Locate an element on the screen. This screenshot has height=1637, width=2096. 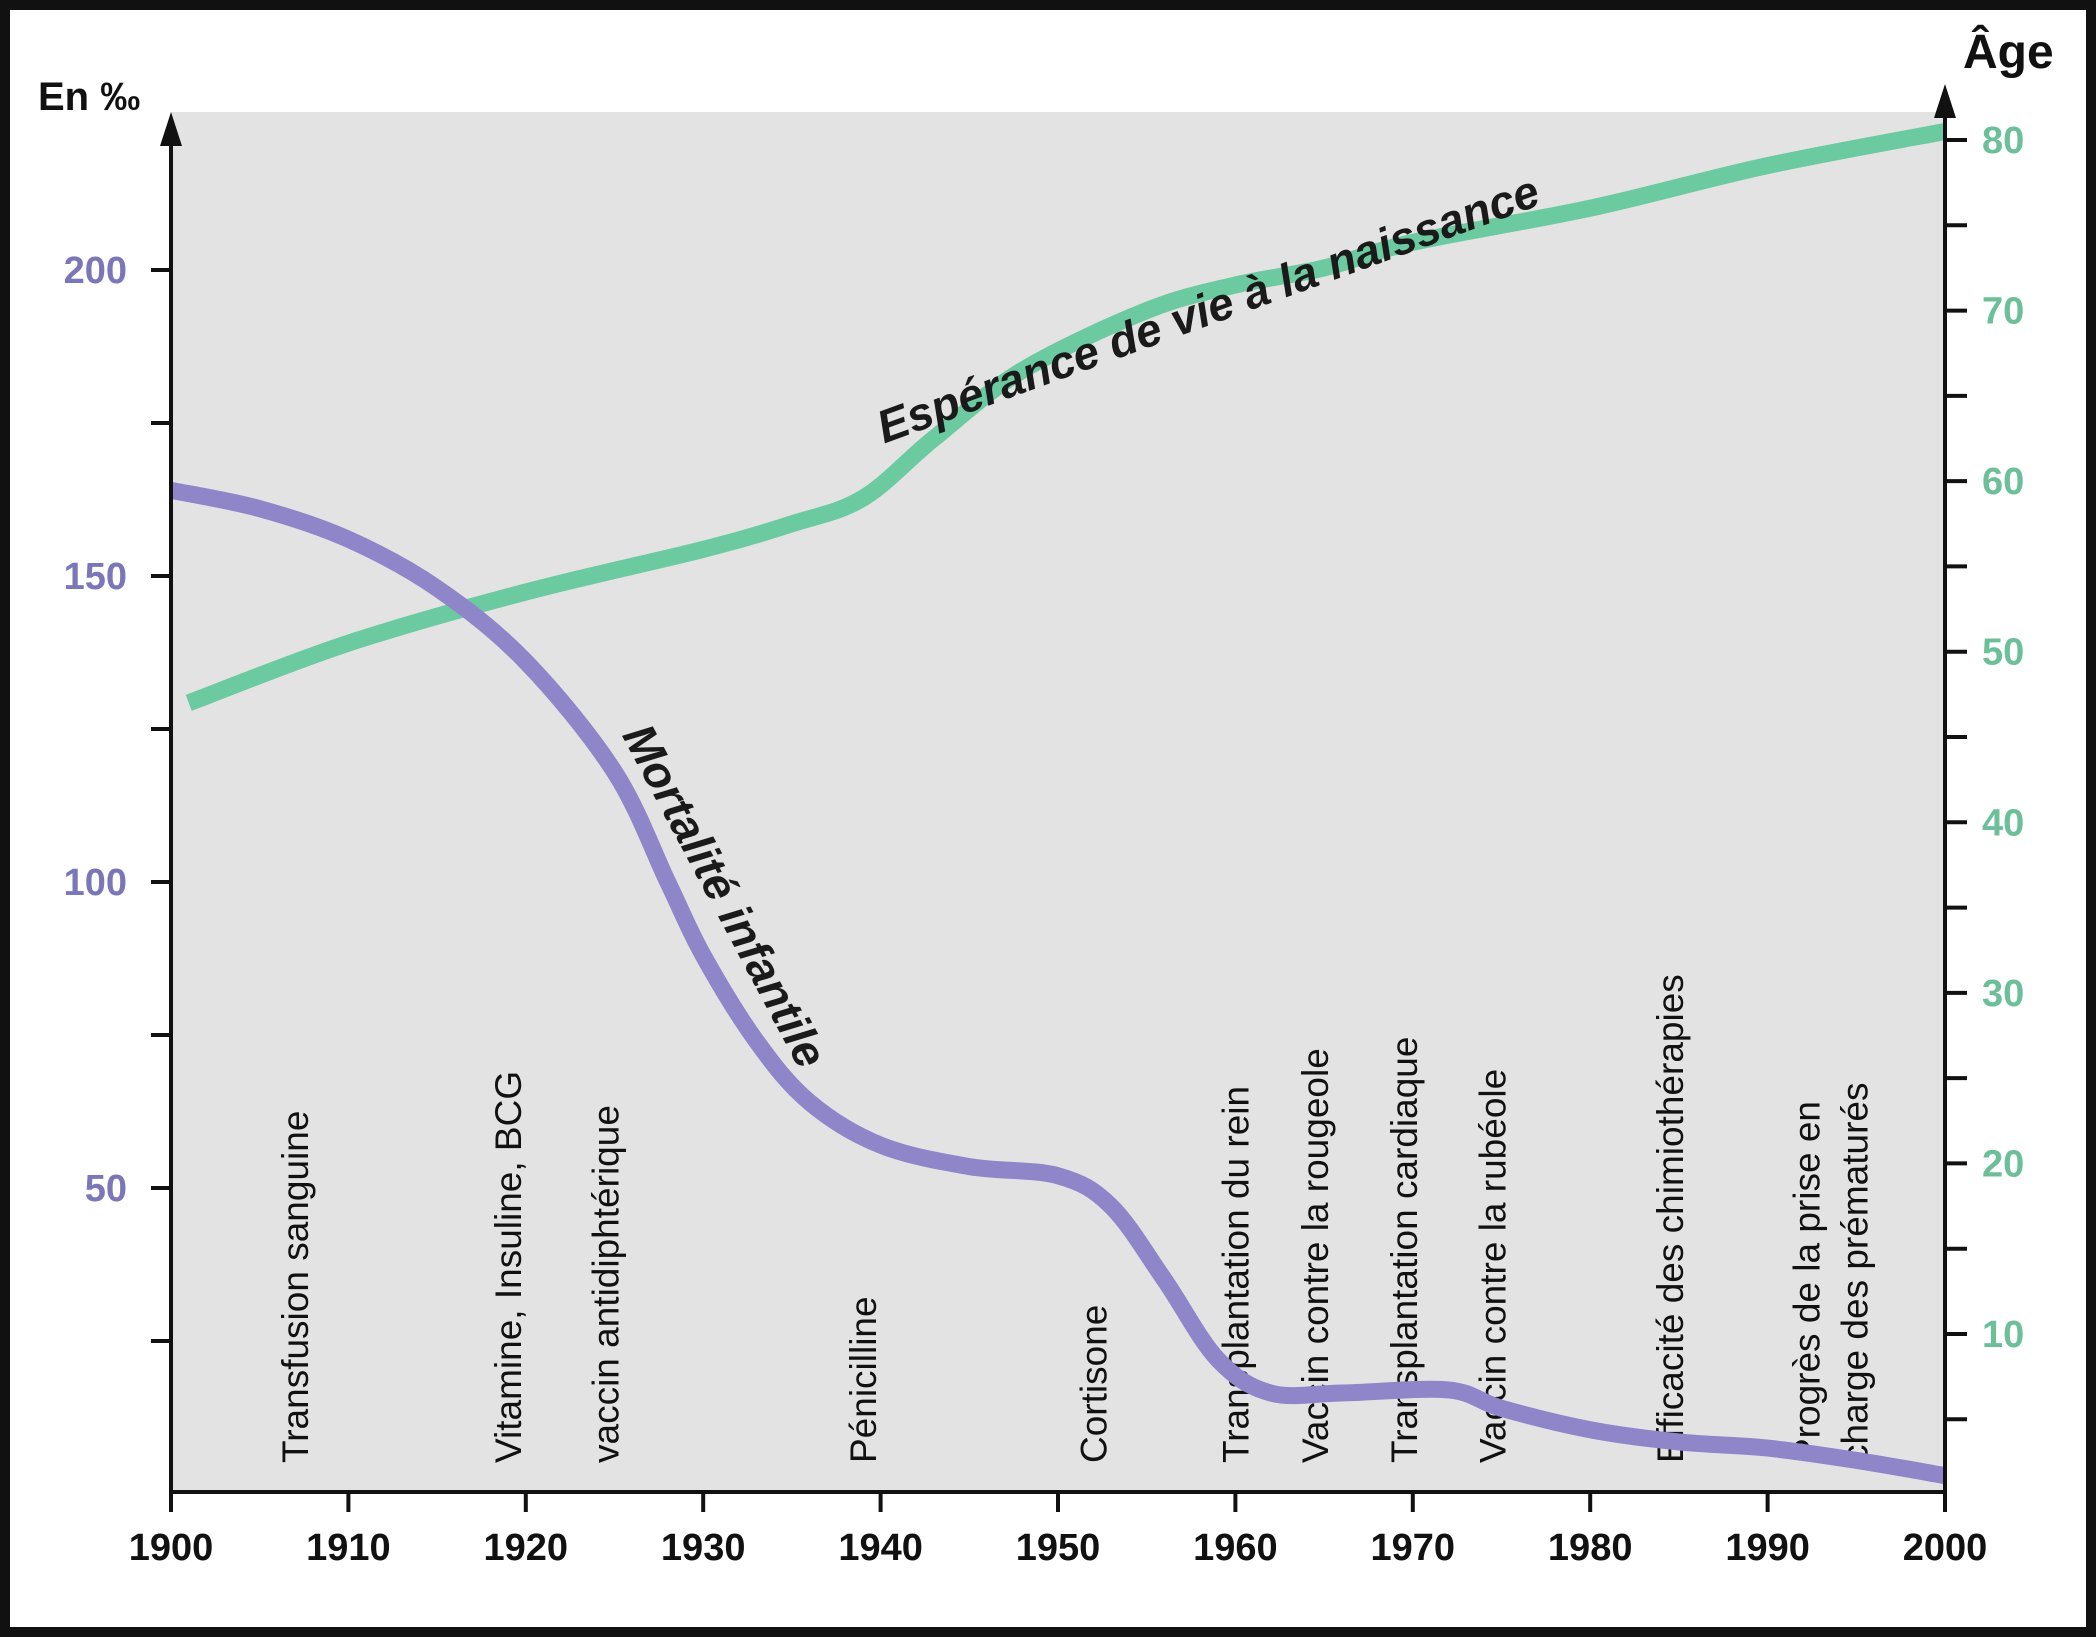
left-axis-unit-label: En ‰ is located at coordinates (89, 97).